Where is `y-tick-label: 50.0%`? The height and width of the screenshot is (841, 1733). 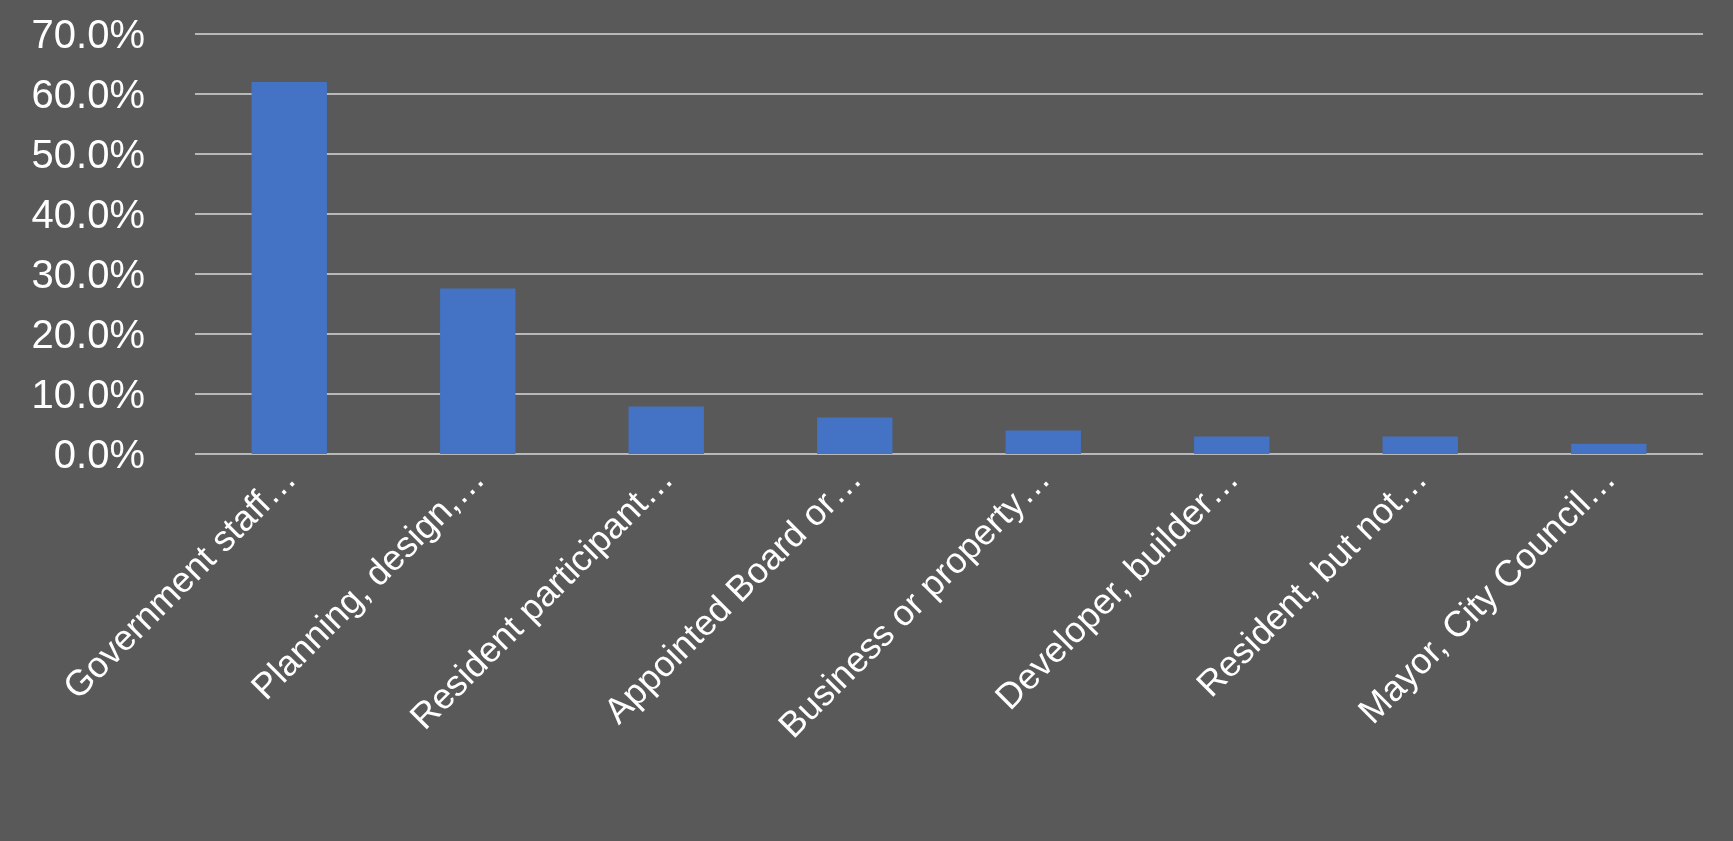
y-tick-label: 50.0% is located at coordinates (88, 154).